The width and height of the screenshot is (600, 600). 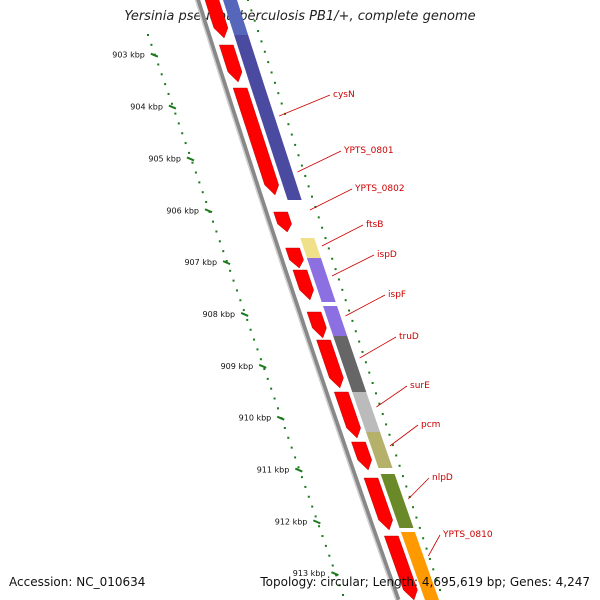 I want to click on gene-label: ispD, so click(x=387, y=255).